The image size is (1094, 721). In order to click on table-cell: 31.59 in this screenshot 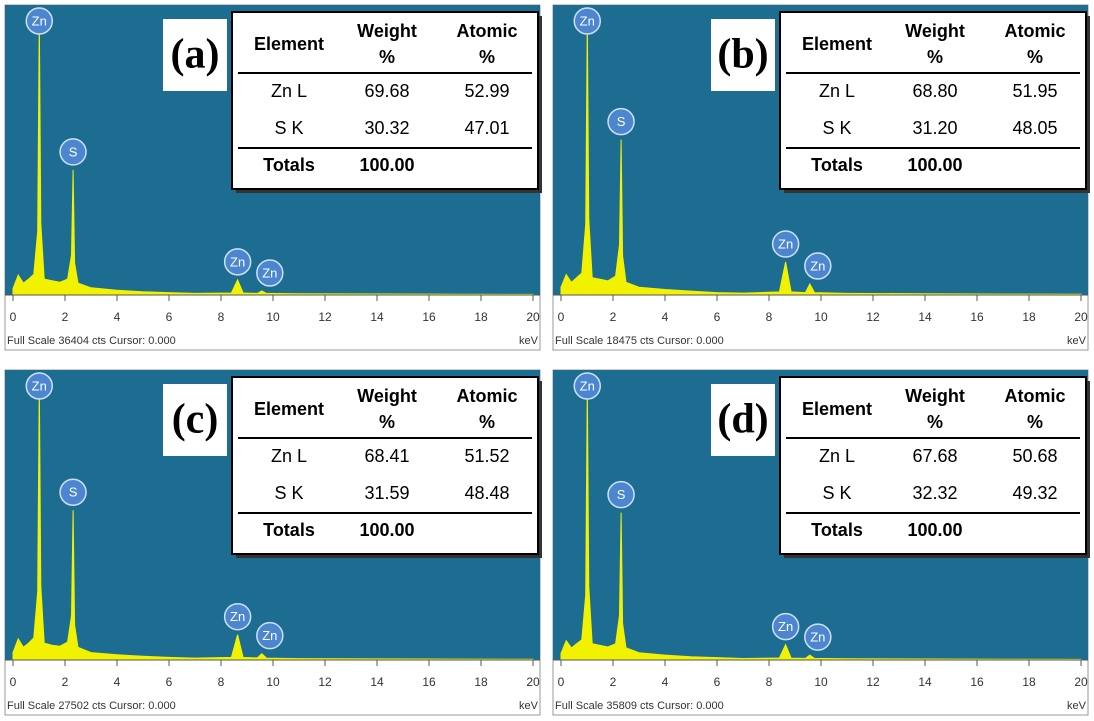, I will do `click(386, 493)`.